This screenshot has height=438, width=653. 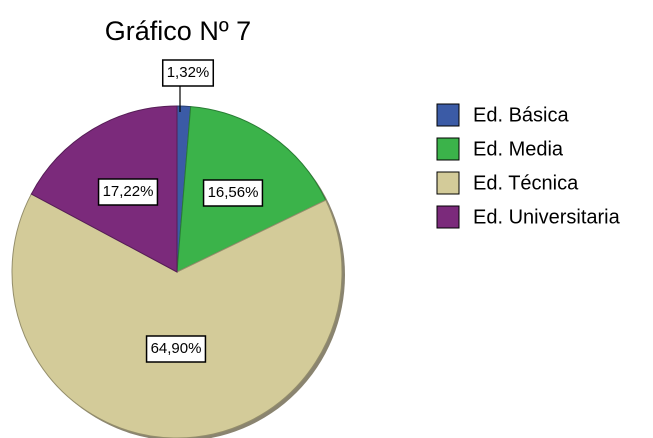 I want to click on data-label: 17,22%, so click(x=128, y=191).